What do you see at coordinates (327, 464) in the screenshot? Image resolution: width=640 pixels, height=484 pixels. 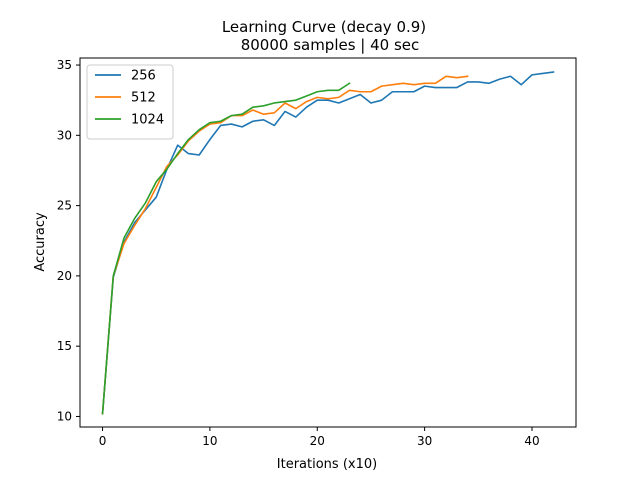 I see `x-axis-label: Iterations (x10)` at bounding box center [327, 464].